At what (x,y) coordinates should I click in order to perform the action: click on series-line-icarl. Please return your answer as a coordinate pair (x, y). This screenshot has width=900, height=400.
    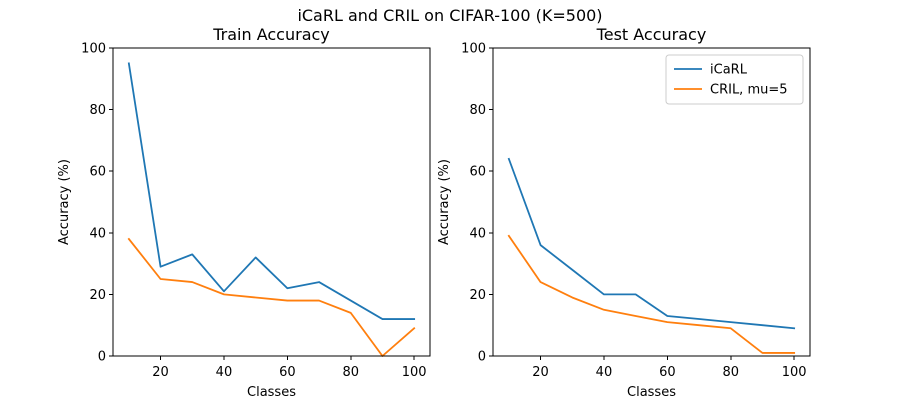
    Looking at the image, I should click on (651, 243).